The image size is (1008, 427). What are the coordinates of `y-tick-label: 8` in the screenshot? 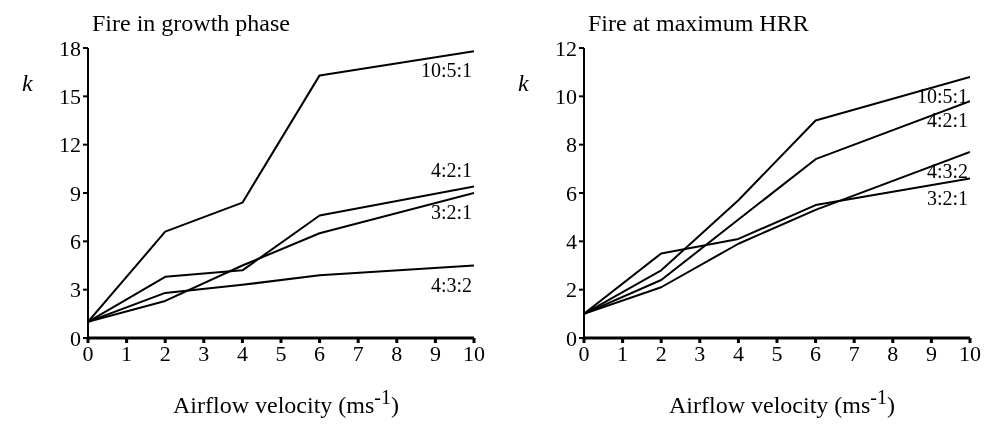 It's located at (571, 145).